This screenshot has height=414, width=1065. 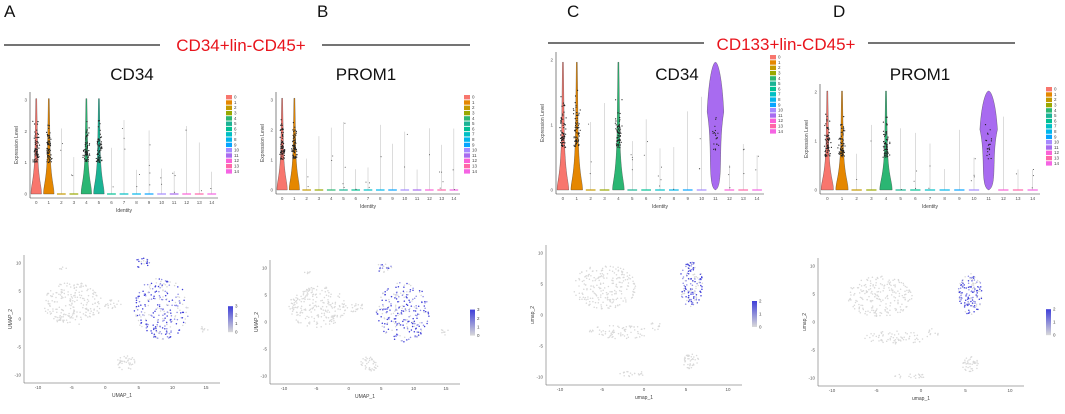 I want to click on legend-label: 12, so click(x=781, y=120).